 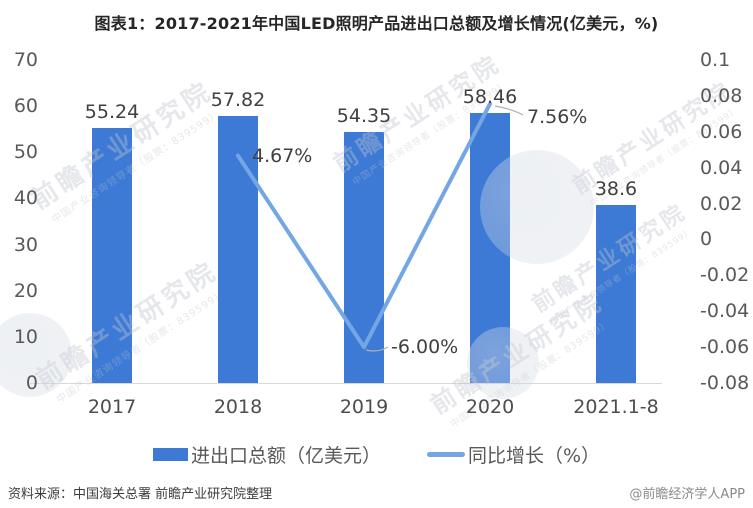 I want to click on x-axis-label: 2019, so click(x=364, y=407).